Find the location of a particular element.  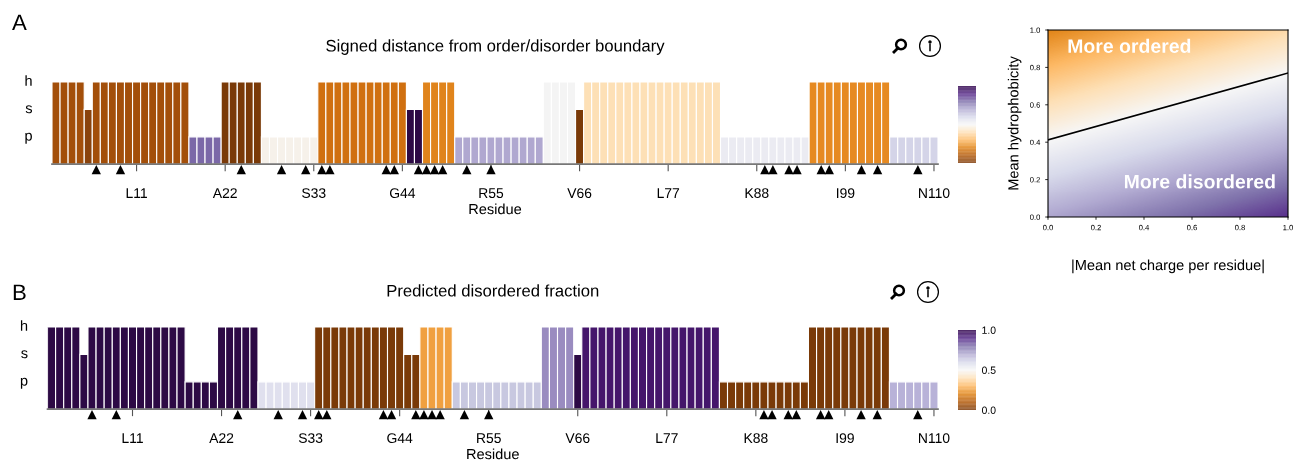

text: B is located at coordinates (19, 292).